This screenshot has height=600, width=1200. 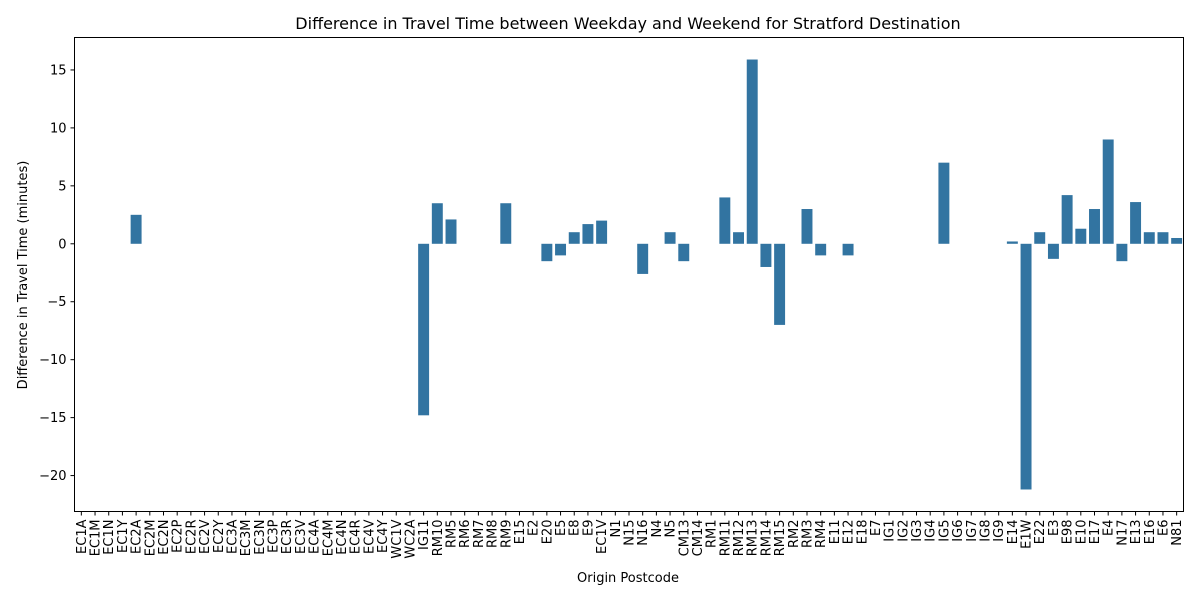 What do you see at coordinates (369, 536) in the screenshot?
I see `x-tick-label: EC4V` at bounding box center [369, 536].